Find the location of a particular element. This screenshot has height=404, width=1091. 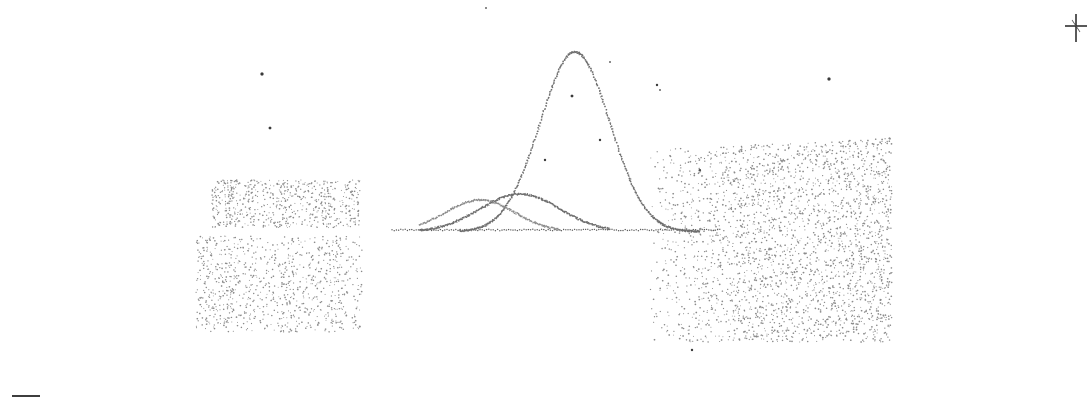

wide-bell-curve is located at coordinates (514, 212).